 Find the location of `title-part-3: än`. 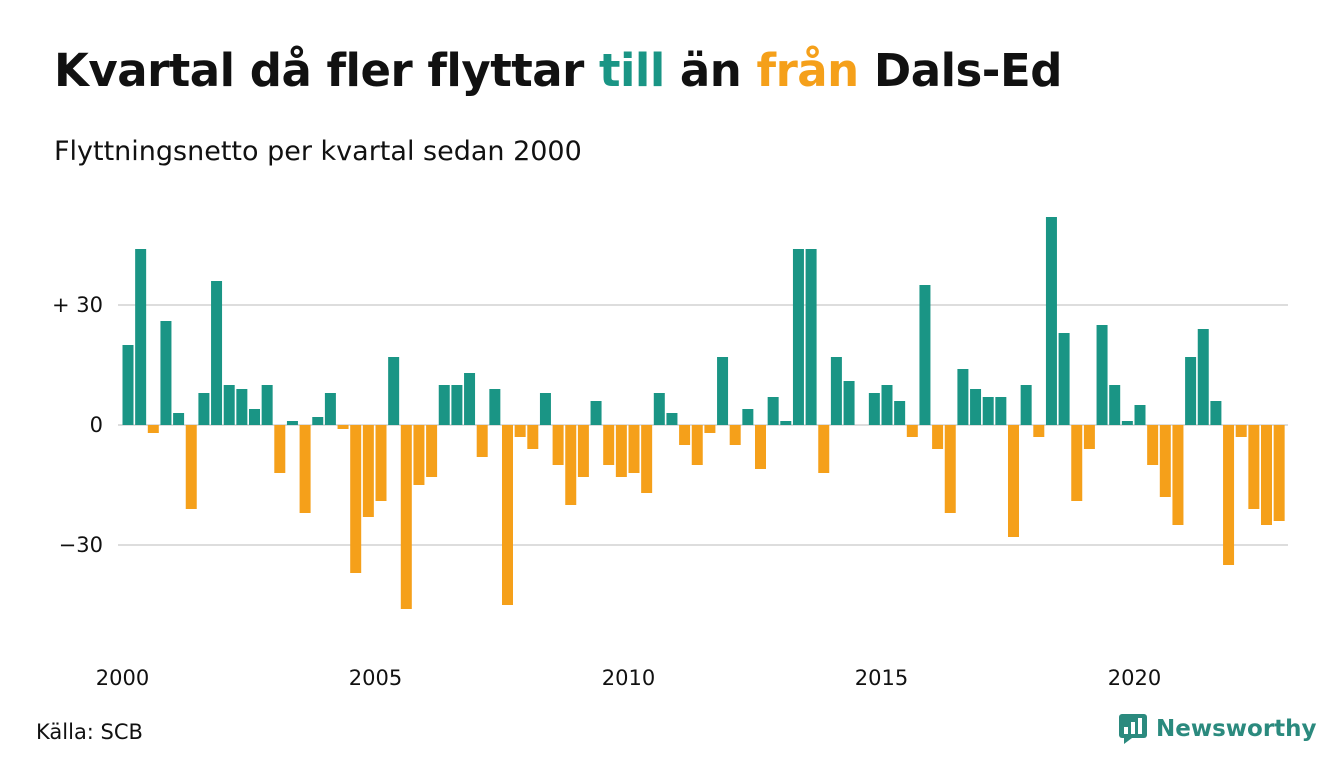

title-part-3: än is located at coordinates (710, 70).